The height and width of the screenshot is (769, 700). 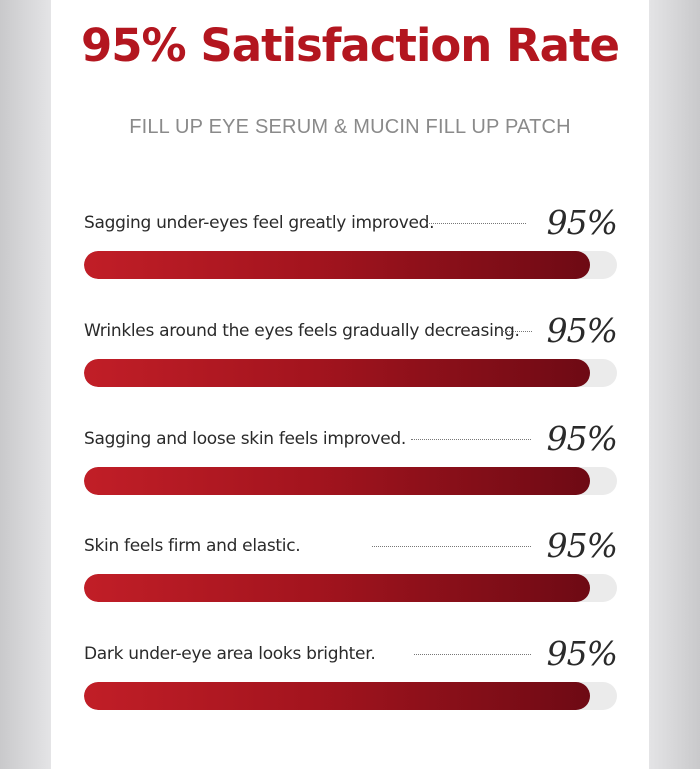 I want to click on item-label: Sagging and loose skin feels improved., so click(x=245, y=439).